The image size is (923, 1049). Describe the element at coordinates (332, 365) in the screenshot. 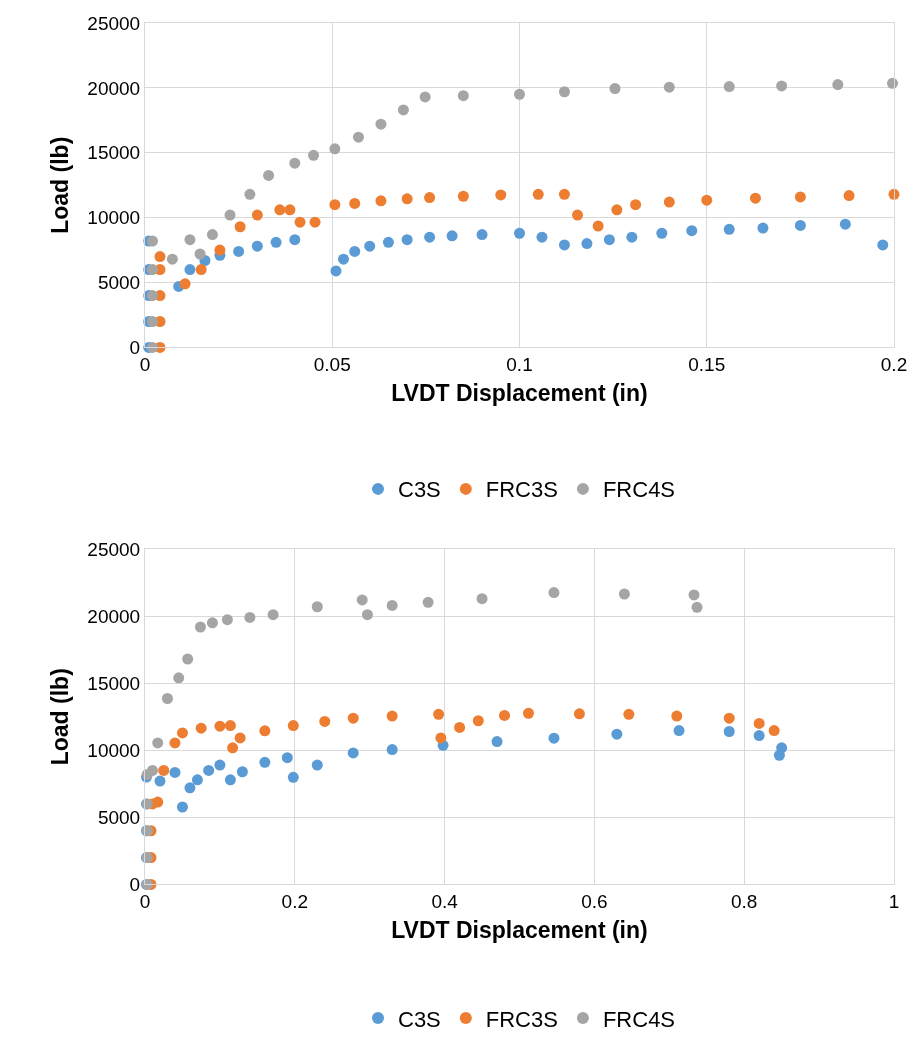

I see `x-tick-label: 0.05` at that location.